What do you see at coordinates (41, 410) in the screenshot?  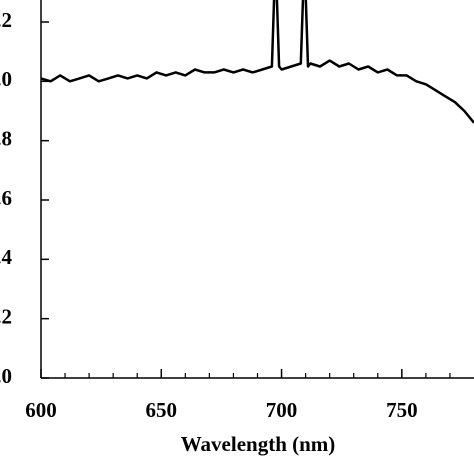 I see `x-tick-label: 600` at bounding box center [41, 410].